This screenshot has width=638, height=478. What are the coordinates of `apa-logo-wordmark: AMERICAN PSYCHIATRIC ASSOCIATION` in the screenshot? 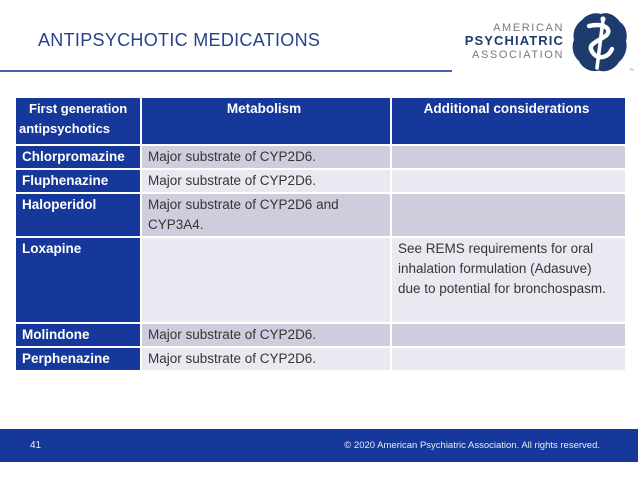 It's located at (514, 41).